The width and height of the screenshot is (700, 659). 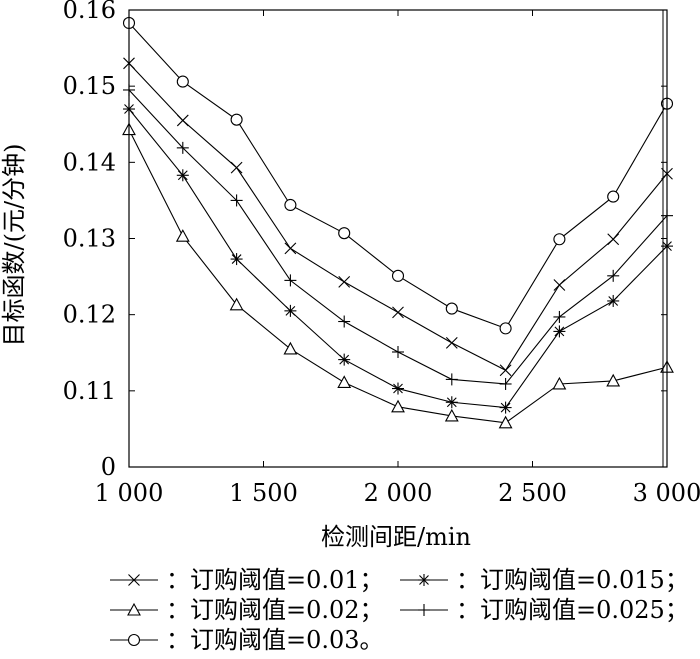 What do you see at coordinates (14, 245) in the screenshot?
I see `y-axis-title: 目标函数/(元/分钟)` at bounding box center [14, 245].